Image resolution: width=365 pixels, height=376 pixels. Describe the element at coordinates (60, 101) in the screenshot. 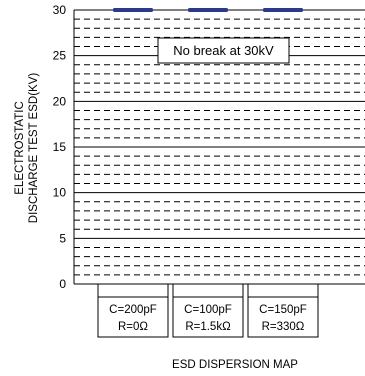

I see `y-tick-label: 20` at that location.